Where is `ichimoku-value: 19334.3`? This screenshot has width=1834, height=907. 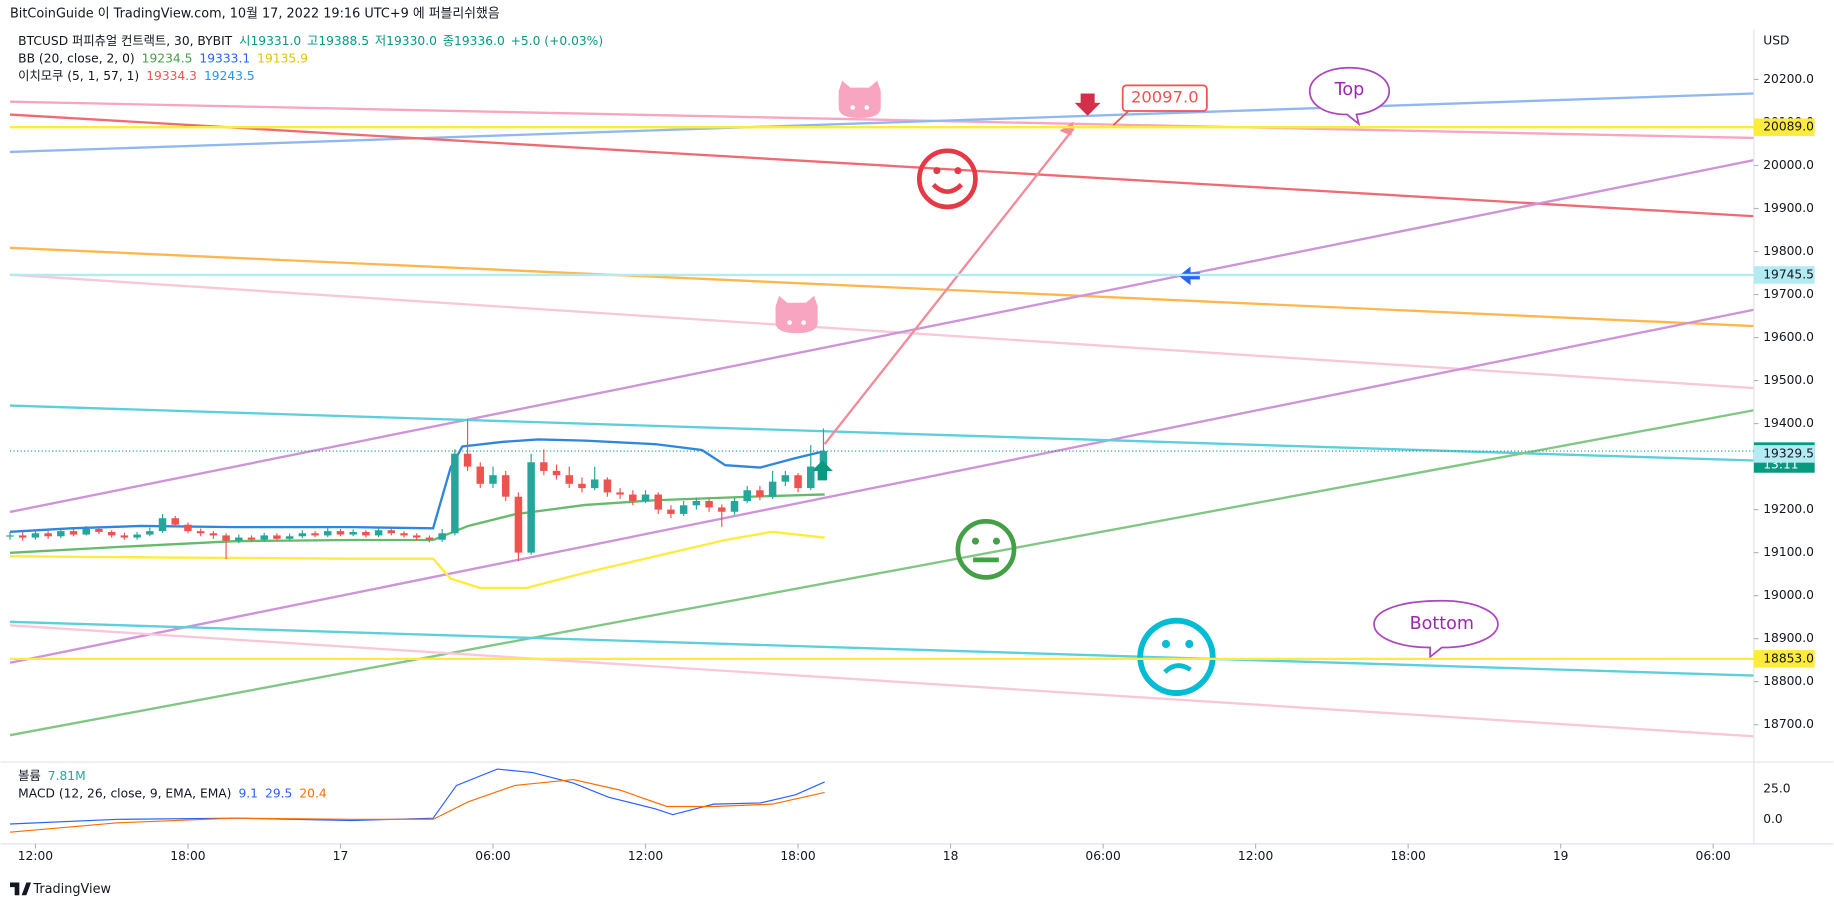 ichimoku-value: 19334.3 is located at coordinates (171, 75).